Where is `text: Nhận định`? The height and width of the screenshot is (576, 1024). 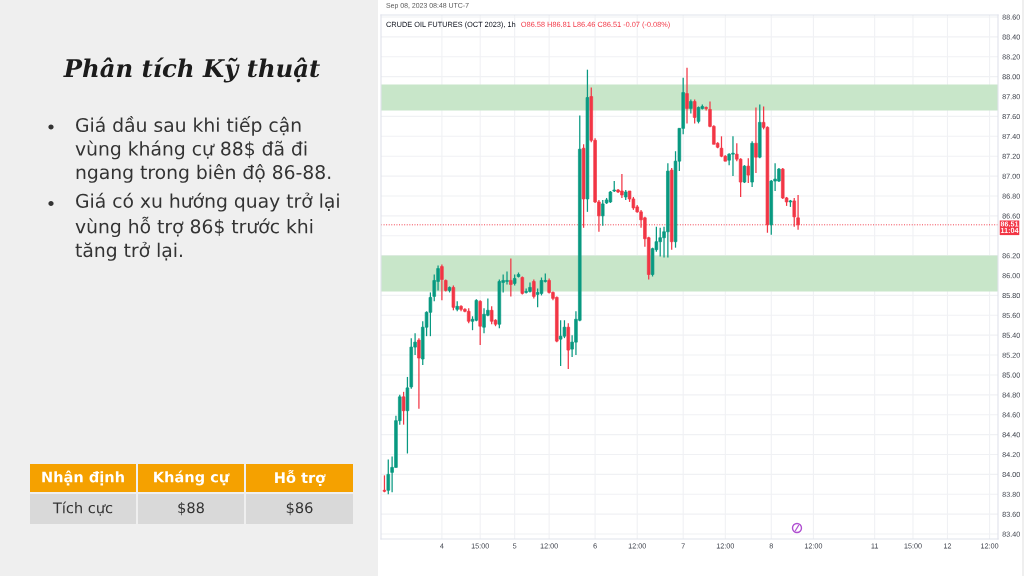 text: Nhận định is located at coordinates (83, 478).